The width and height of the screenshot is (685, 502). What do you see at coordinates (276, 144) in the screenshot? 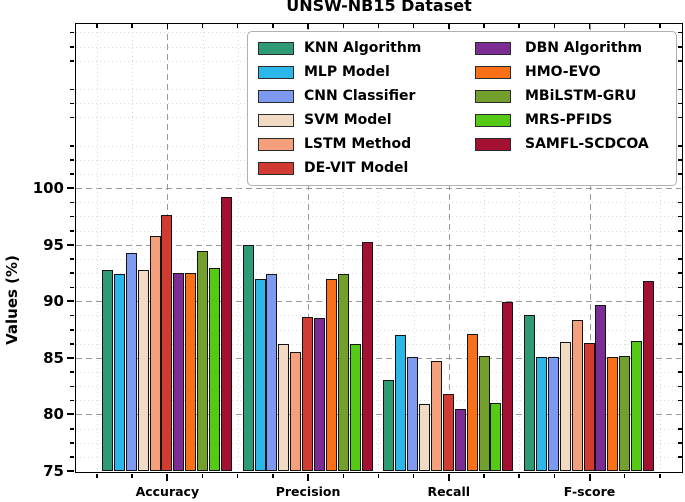
I see `legend-swatch-lstm-method` at bounding box center [276, 144].